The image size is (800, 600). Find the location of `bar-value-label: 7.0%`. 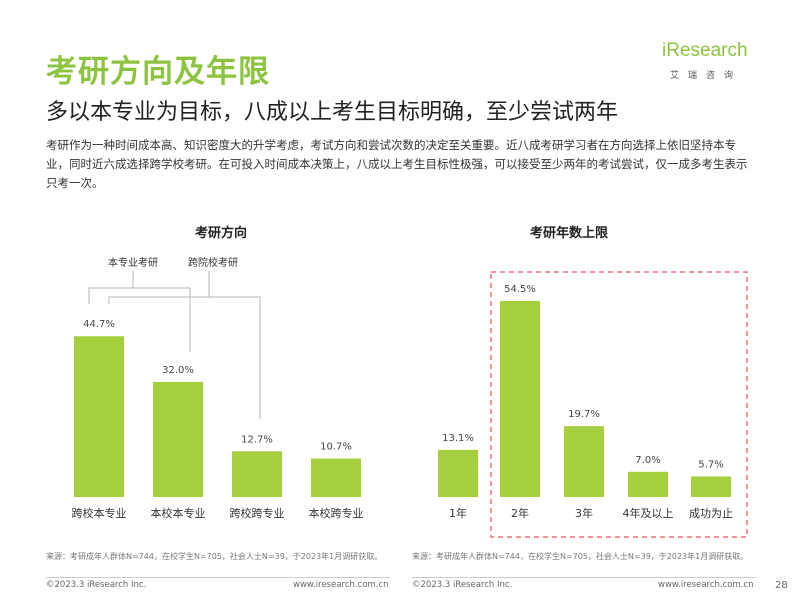

bar-value-label: 7.0% is located at coordinates (647, 460).